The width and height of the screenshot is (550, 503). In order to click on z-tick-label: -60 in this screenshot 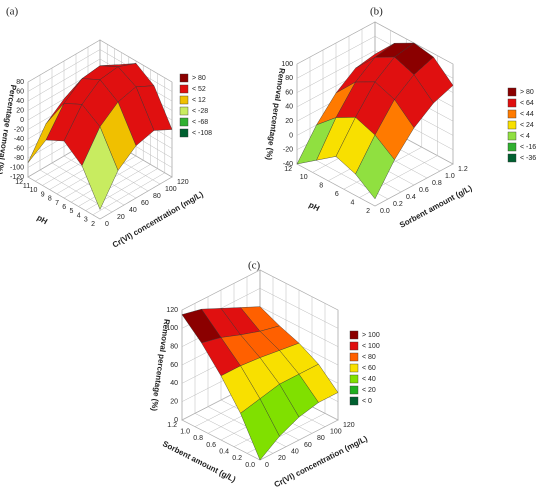, I will do `click(19, 148)`.